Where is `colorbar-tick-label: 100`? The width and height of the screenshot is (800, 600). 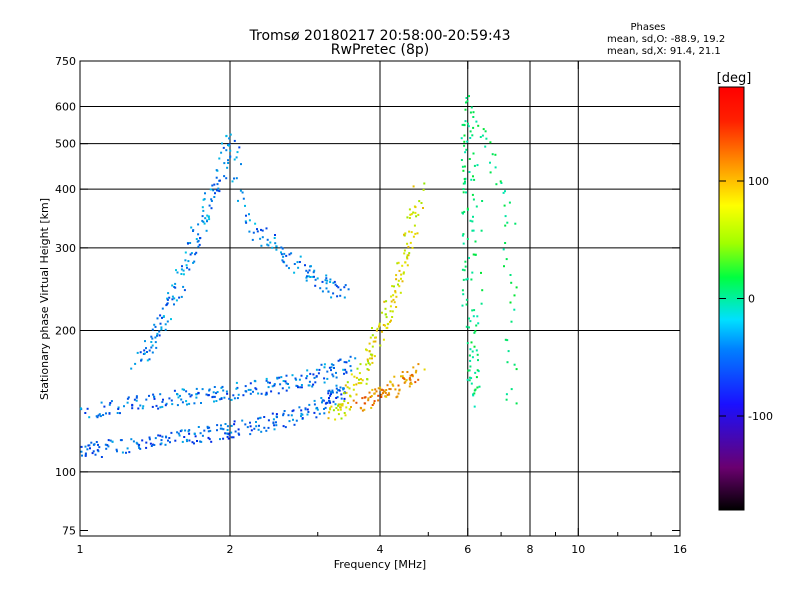 colorbar-tick-label: 100 is located at coordinates (758, 181).